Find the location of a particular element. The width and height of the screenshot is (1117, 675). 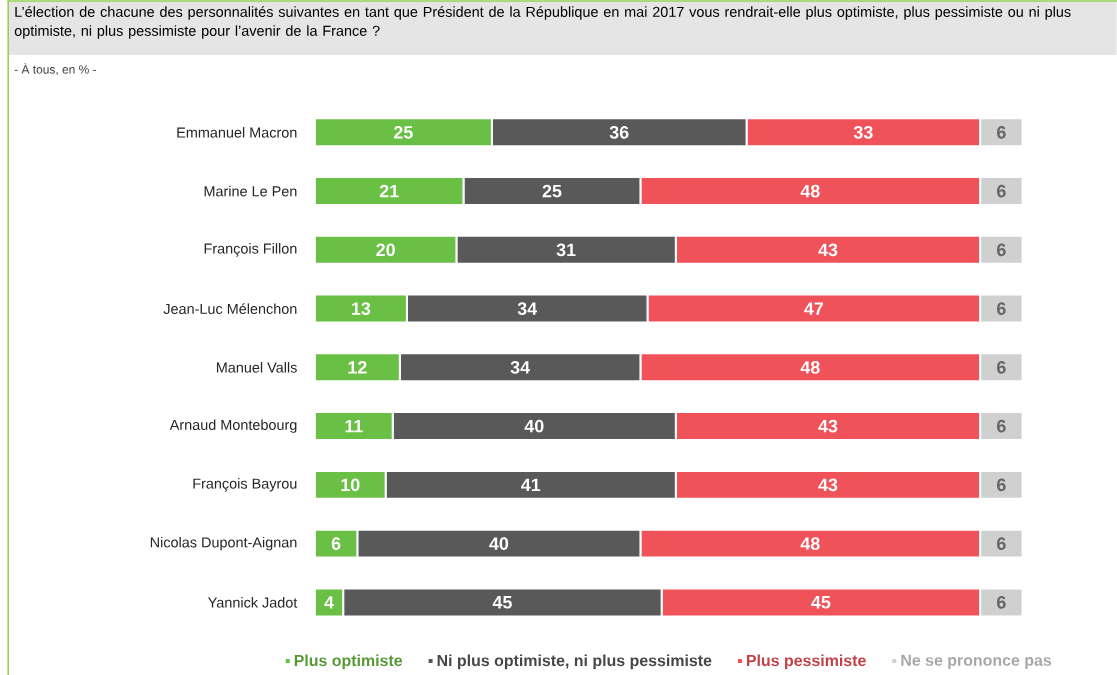

y-tick-label: Manuel Valls is located at coordinates (256, 367).